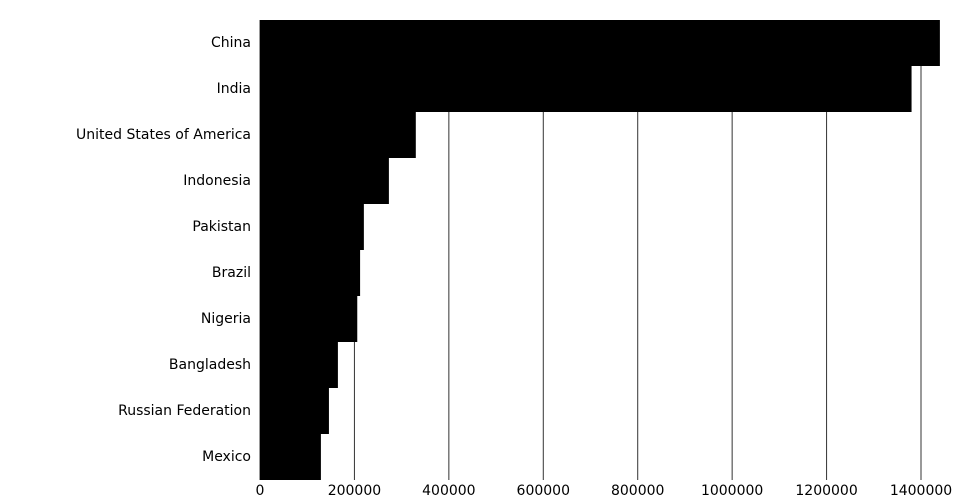 The height and width of the screenshot is (500, 960). Describe the element at coordinates (231, 43) in the screenshot. I see `y-tick-label: China` at that location.